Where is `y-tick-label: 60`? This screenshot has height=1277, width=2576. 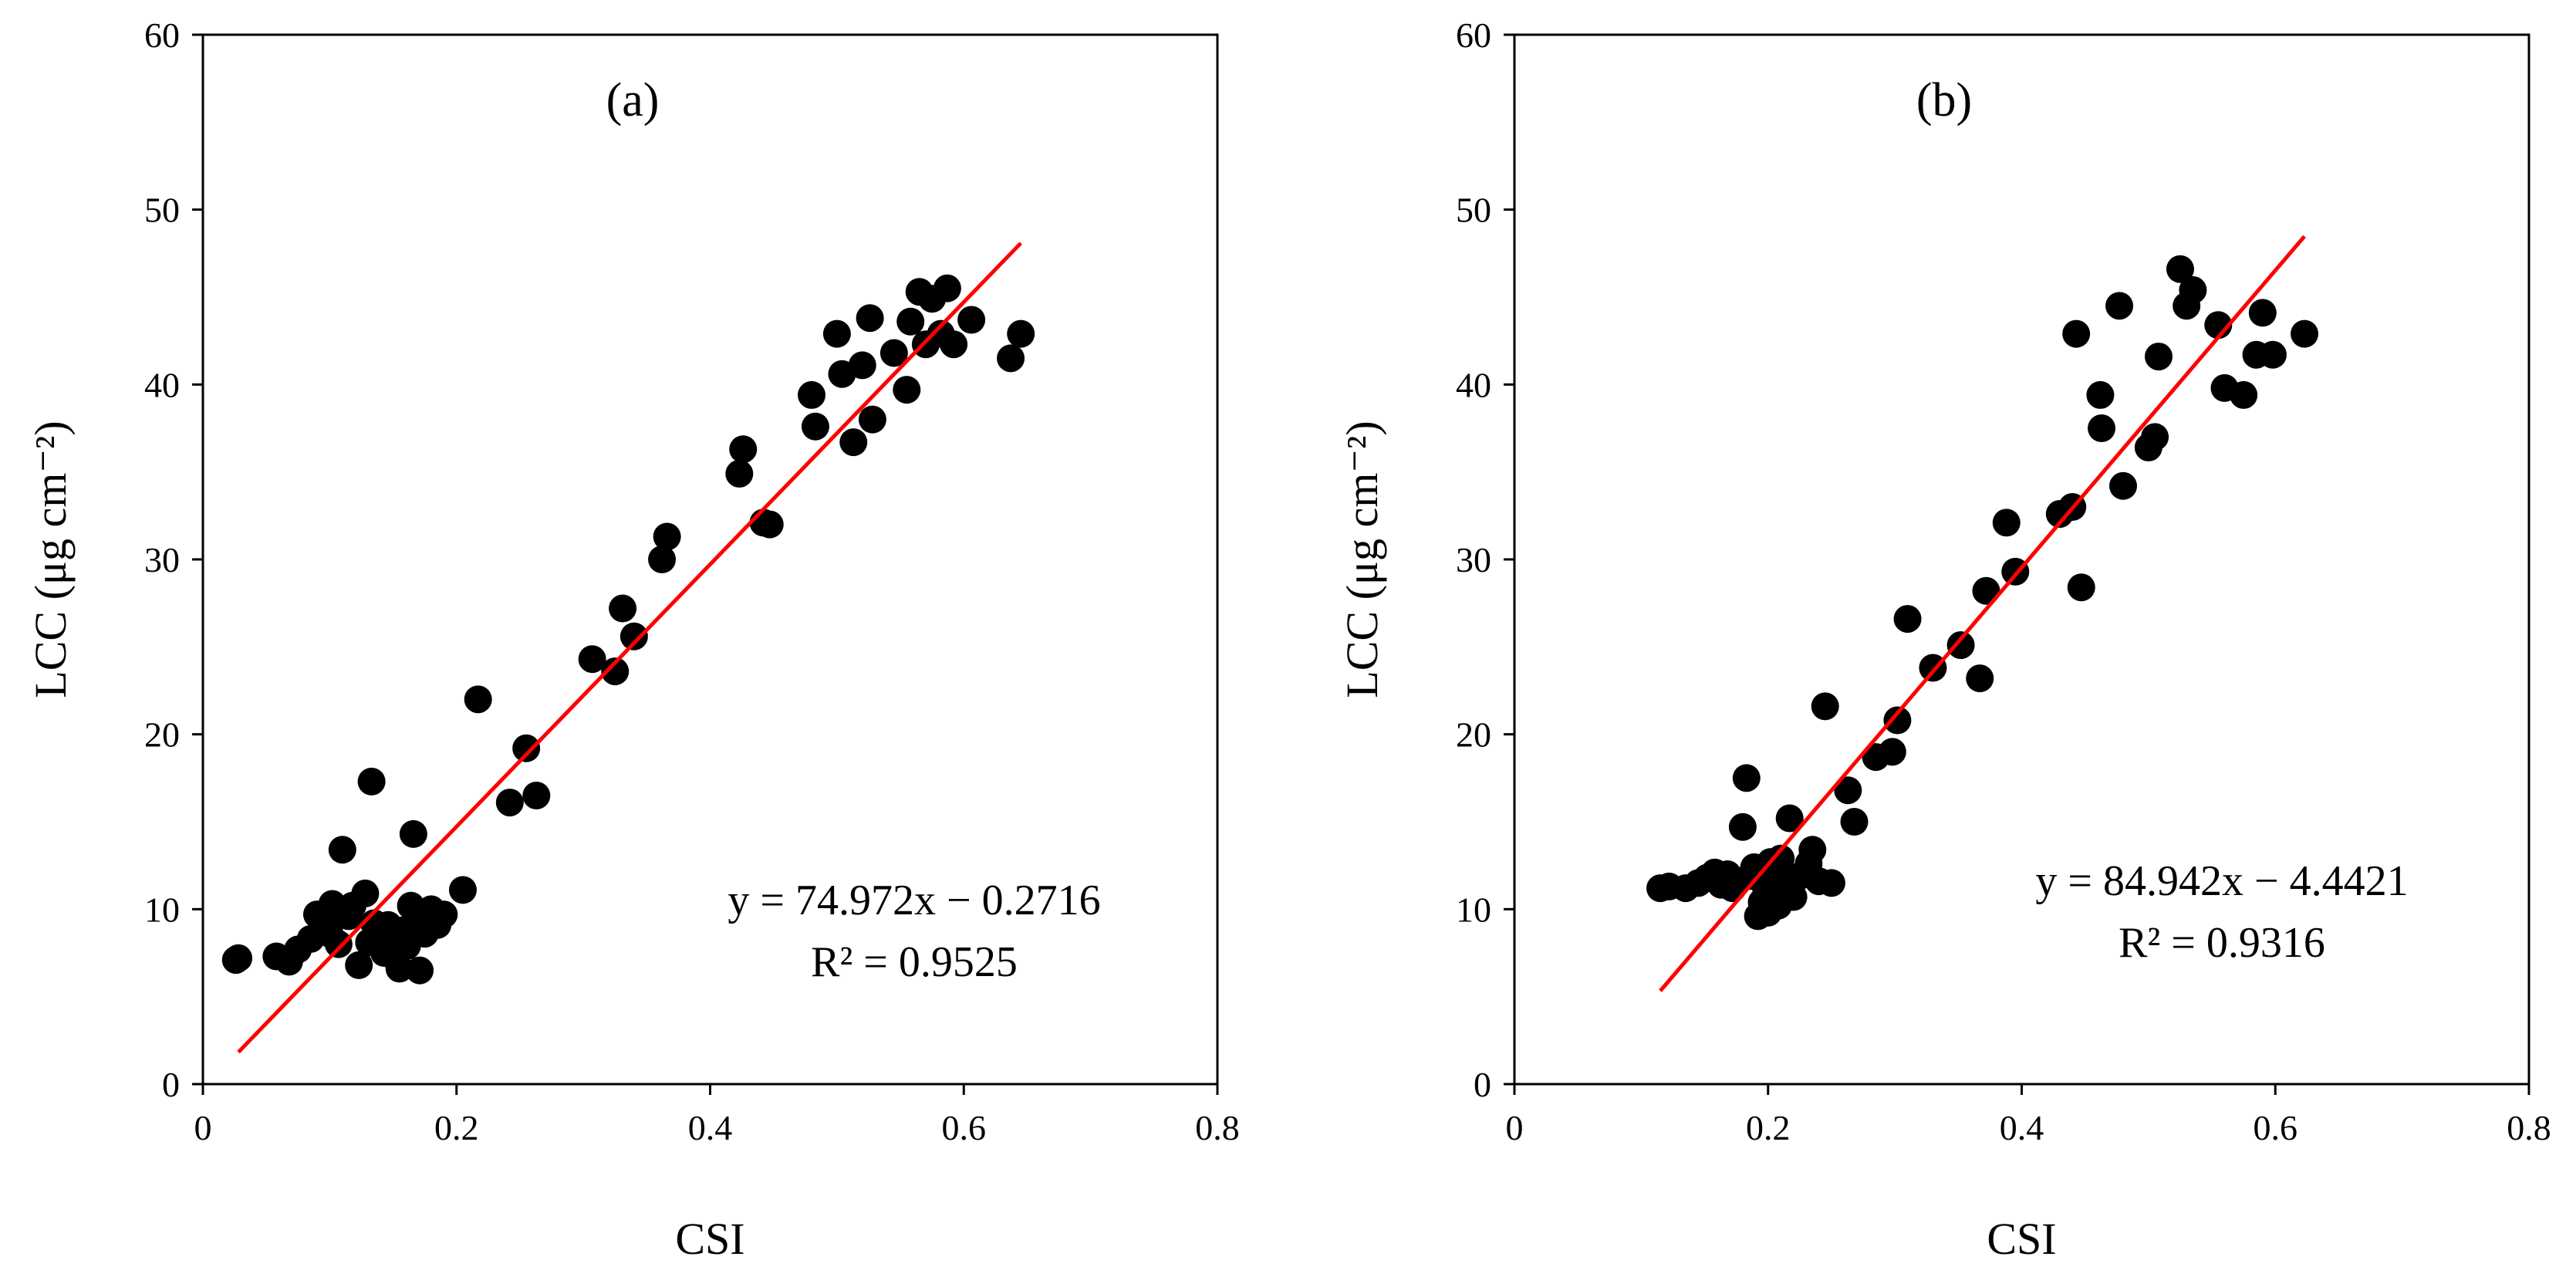 y-tick-label: 60 is located at coordinates (162, 35).